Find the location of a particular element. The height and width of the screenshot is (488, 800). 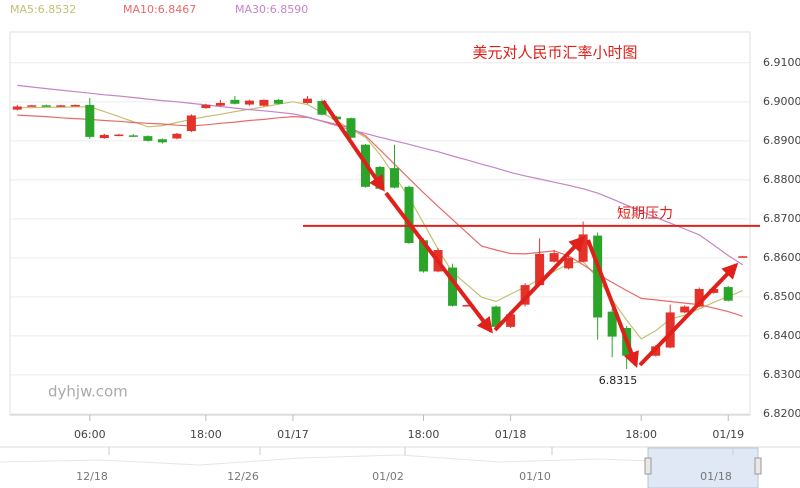

x-tick-label: 01/19 is located at coordinates (728, 434).